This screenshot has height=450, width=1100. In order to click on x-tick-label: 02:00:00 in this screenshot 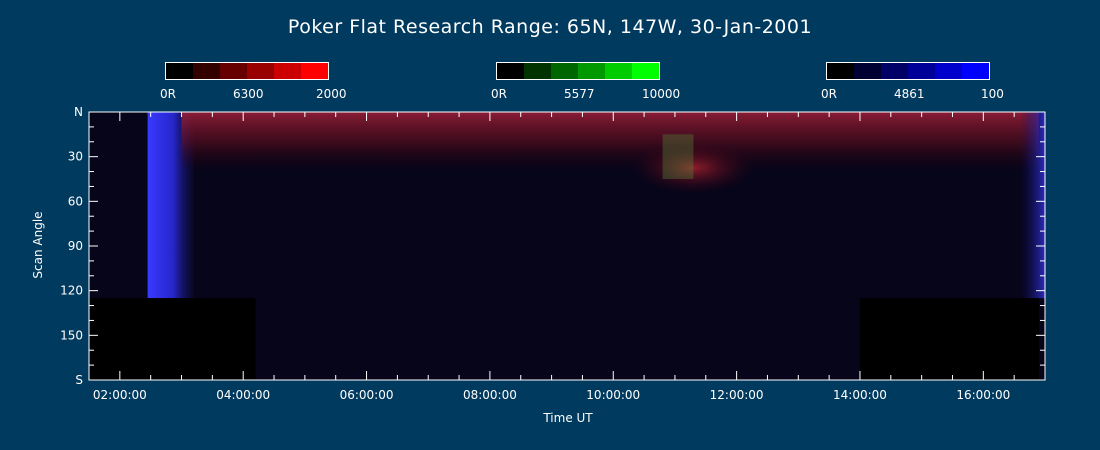, I will do `click(120, 395)`.